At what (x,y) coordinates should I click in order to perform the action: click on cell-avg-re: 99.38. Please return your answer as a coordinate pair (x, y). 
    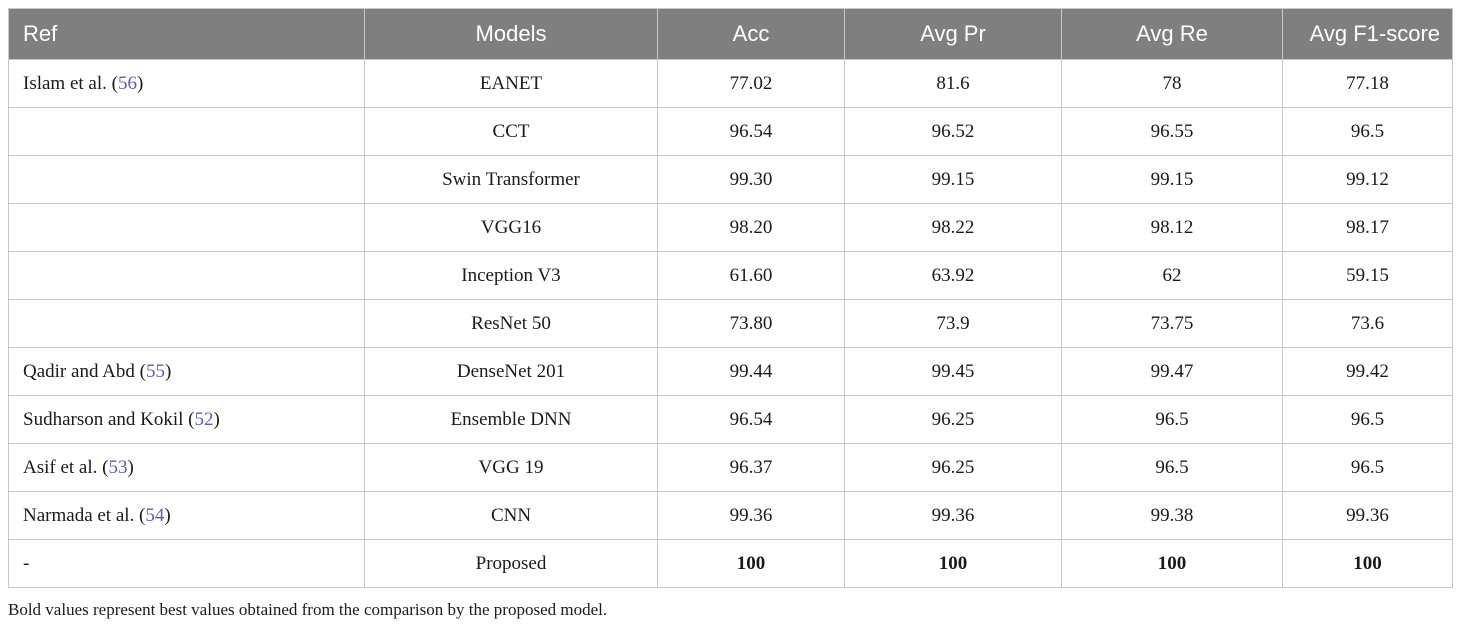
    Looking at the image, I should click on (1172, 515).